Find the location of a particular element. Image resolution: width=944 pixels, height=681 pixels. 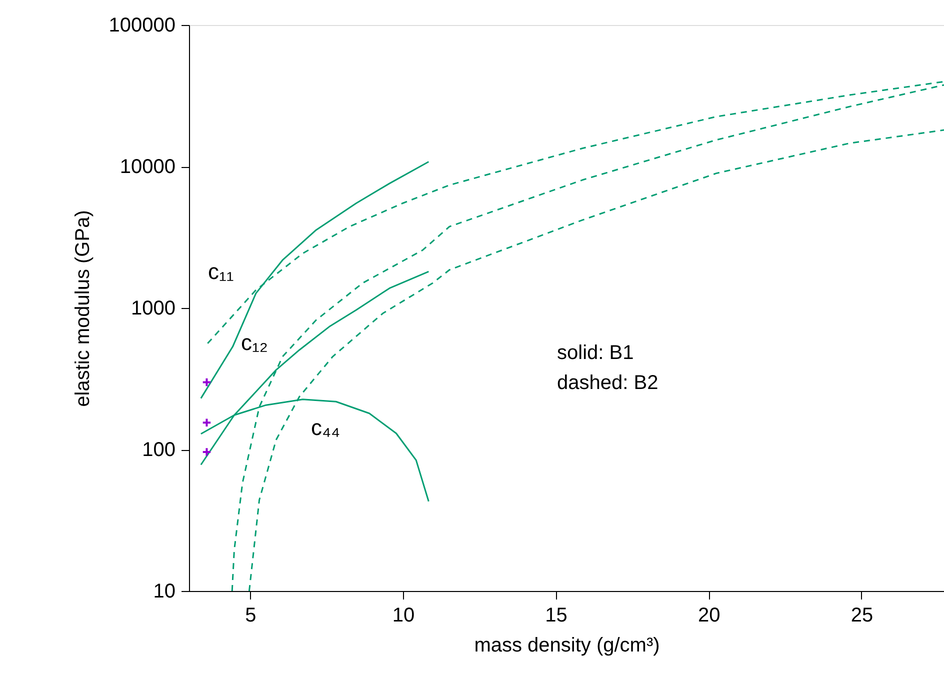

annotation: c₄₄ is located at coordinates (325, 427).